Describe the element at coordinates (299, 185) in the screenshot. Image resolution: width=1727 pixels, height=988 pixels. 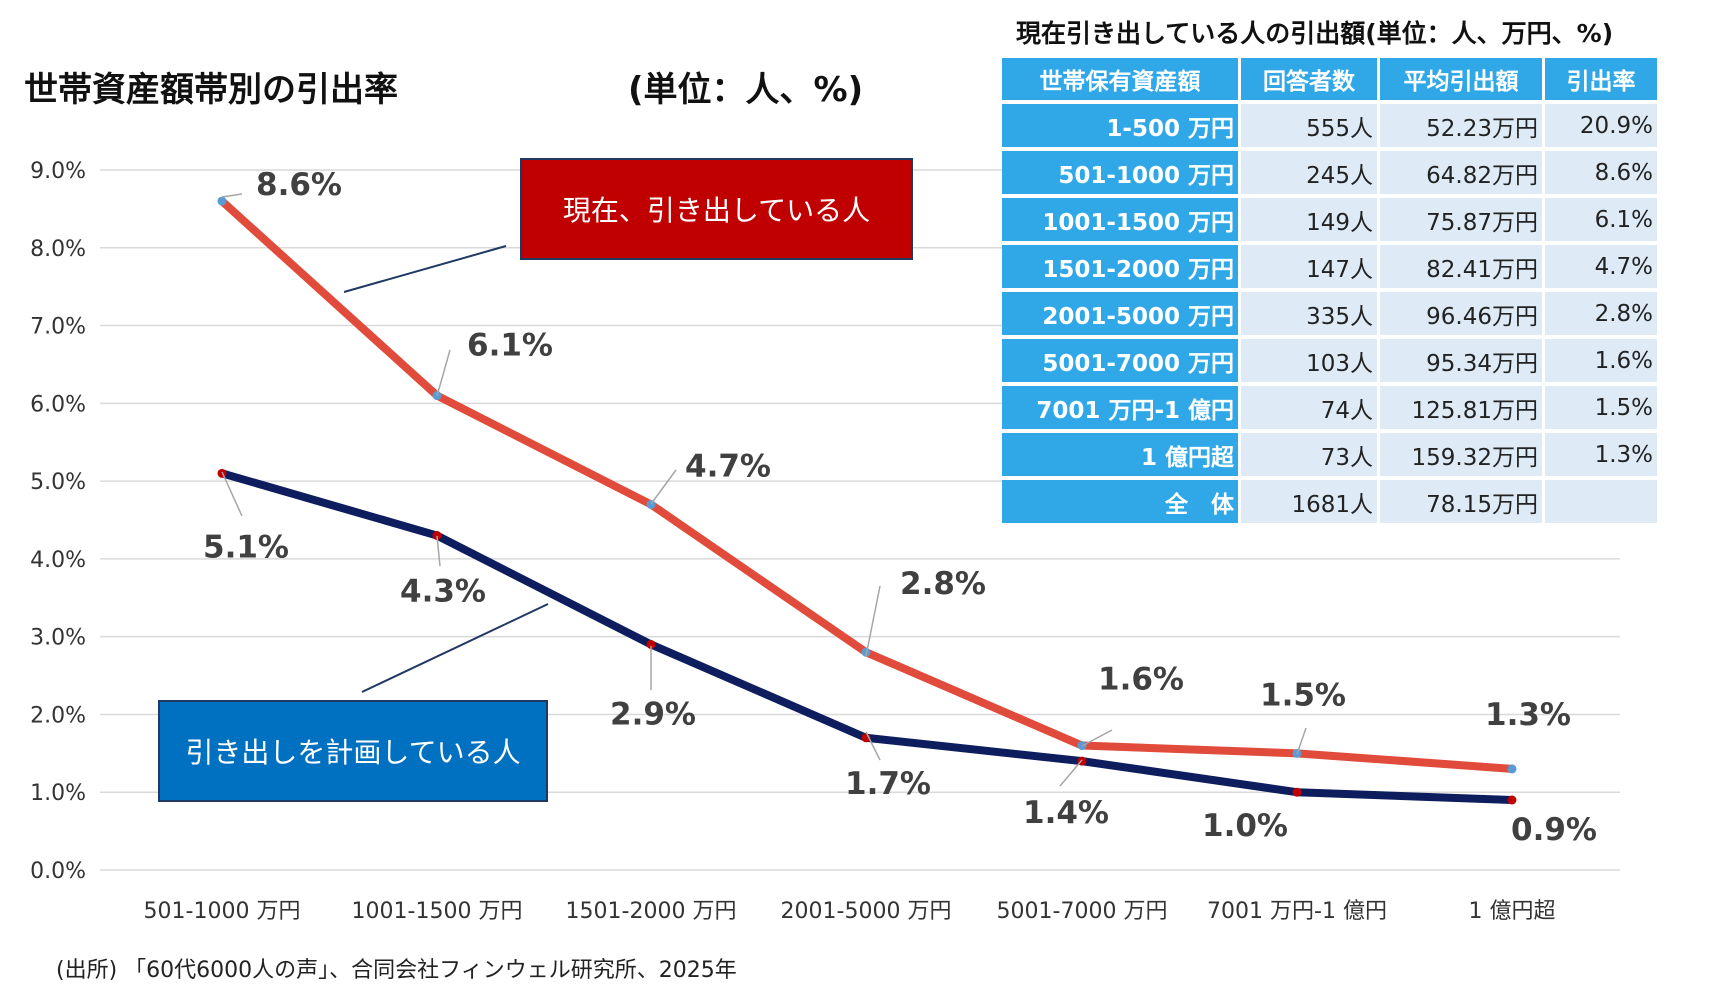
I see `data-label: 8.6%` at that location.